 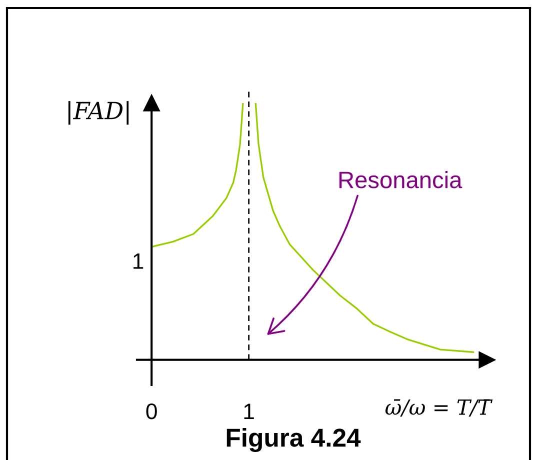 What do you see at coordinates (139, 261) in the screenshot?
I see `annotation: 1` at bounding box center [139, 261].